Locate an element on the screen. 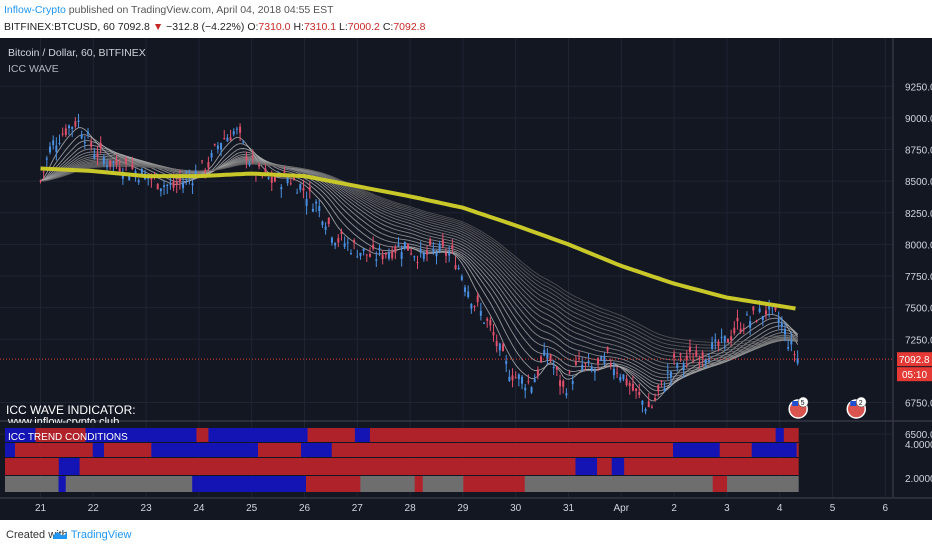 This screenshot has width=932, height=550. x-tick-label: 5 is located at coordinates (833, 508).